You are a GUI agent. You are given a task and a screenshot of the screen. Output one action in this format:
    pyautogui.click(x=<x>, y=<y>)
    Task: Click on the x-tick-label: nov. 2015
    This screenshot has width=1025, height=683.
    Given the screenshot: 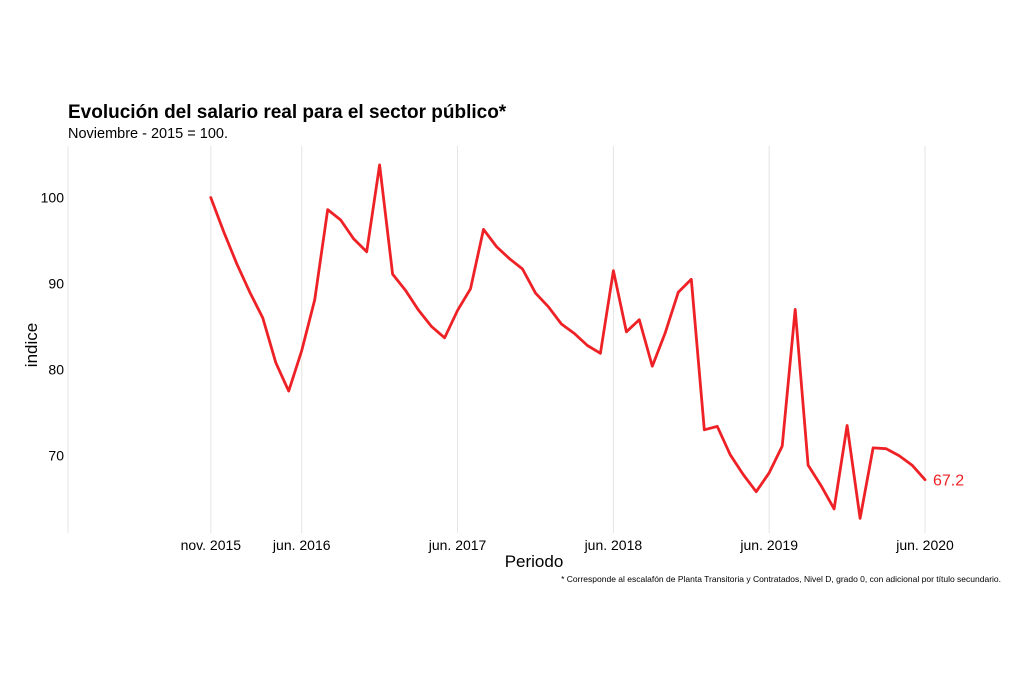 What is the action you would take?
    pyautogui.click(x=211, y=545)
    